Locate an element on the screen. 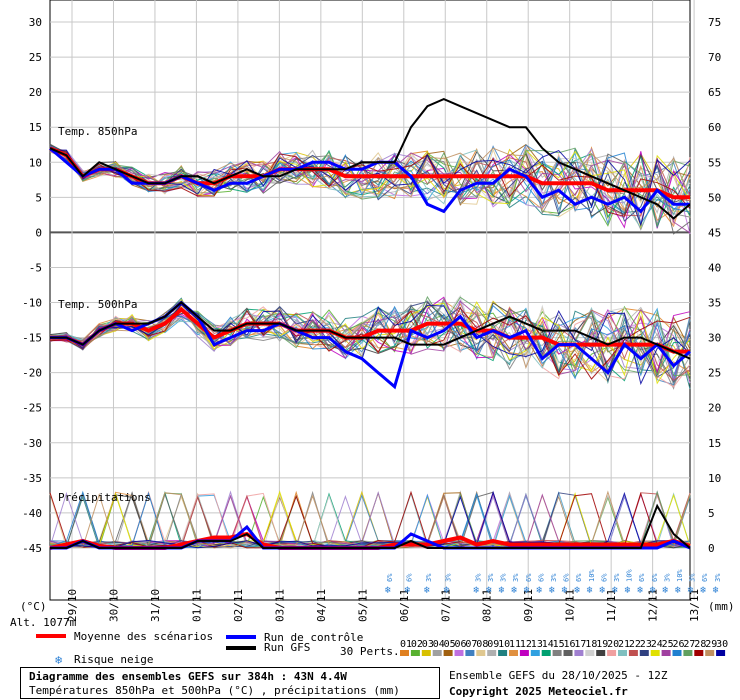 This screenshot has width=740, height=700. legend-control-label: Run de contrôle is located at coordinates (313, 637).